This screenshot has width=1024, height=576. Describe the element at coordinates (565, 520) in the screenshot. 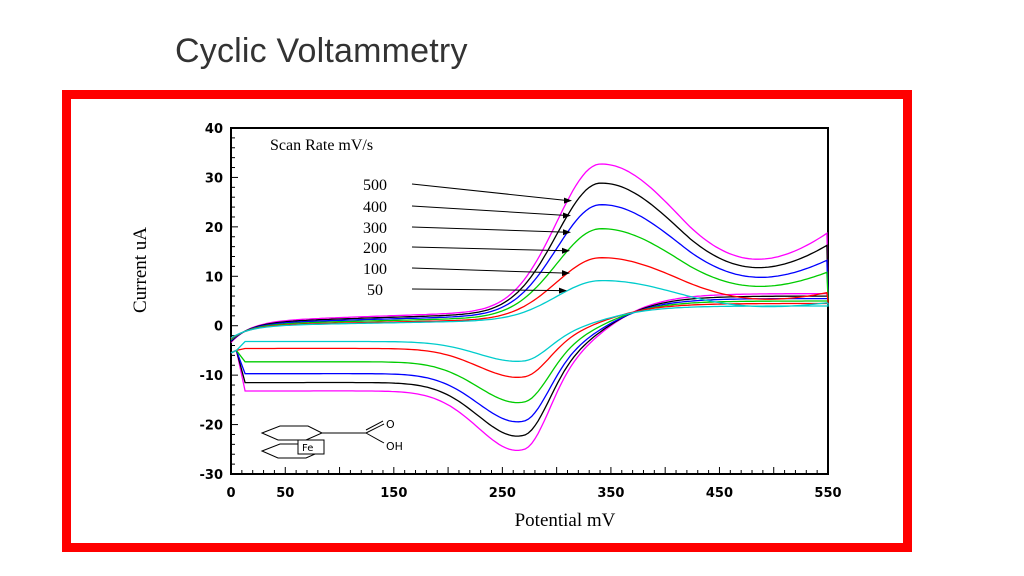

I see `x-axis-label: Potential mV` at that location.